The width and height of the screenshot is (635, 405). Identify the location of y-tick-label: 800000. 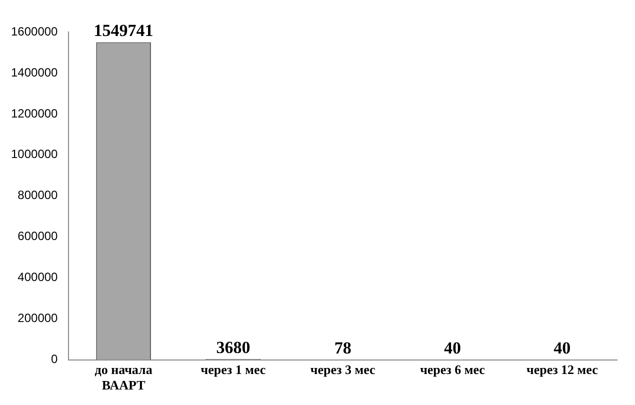
(38, 195).